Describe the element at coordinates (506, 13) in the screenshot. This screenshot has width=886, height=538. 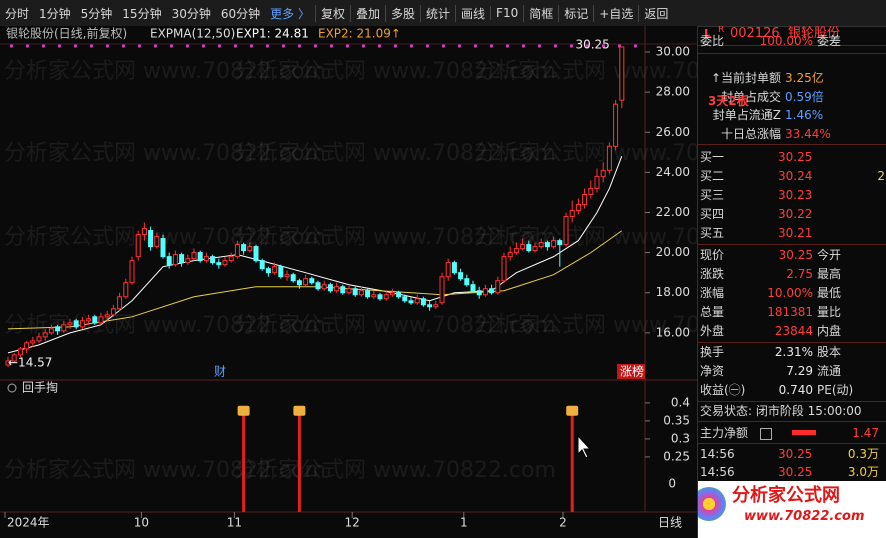
I see `tool-button: F10` at that location.